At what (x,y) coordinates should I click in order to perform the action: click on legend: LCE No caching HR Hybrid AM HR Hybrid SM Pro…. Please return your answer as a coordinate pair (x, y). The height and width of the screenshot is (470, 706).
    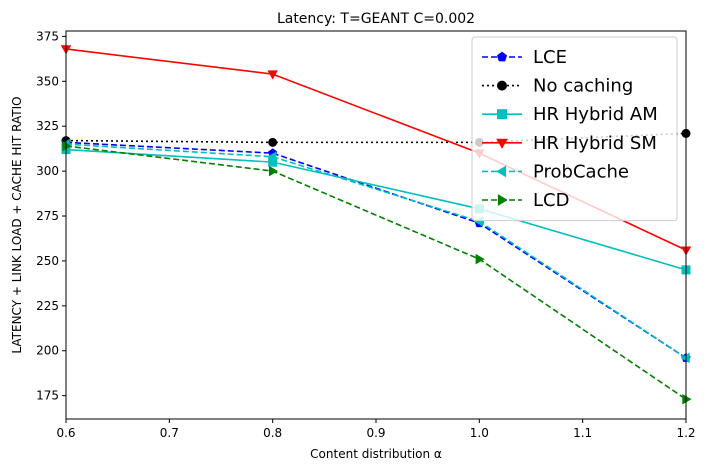
    Looking at the image, I should click on (574, 129).